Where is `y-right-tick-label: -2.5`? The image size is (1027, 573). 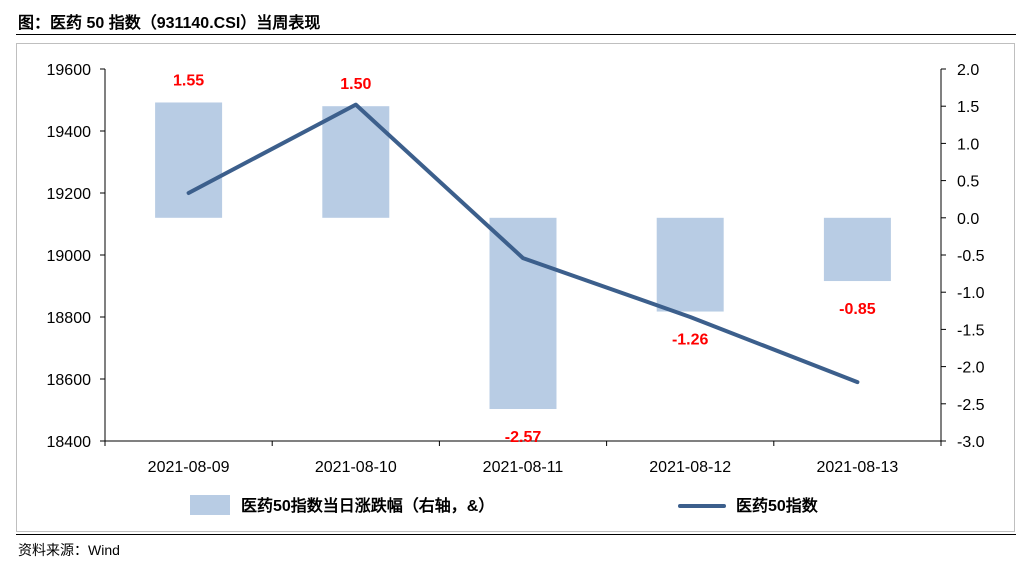
y-right-tick-label: -2.5 is located at coordinates (971, 405).